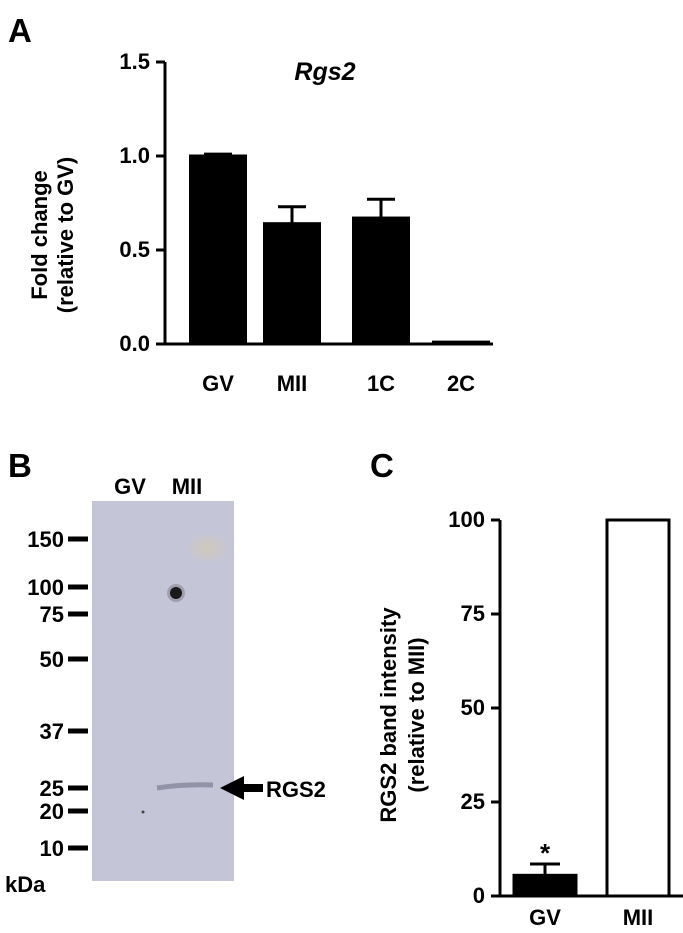  What do you see at coordinates (52, 659) in the screenshot?
I see `marker-label-50: 50` at bounding box center [52, 659].